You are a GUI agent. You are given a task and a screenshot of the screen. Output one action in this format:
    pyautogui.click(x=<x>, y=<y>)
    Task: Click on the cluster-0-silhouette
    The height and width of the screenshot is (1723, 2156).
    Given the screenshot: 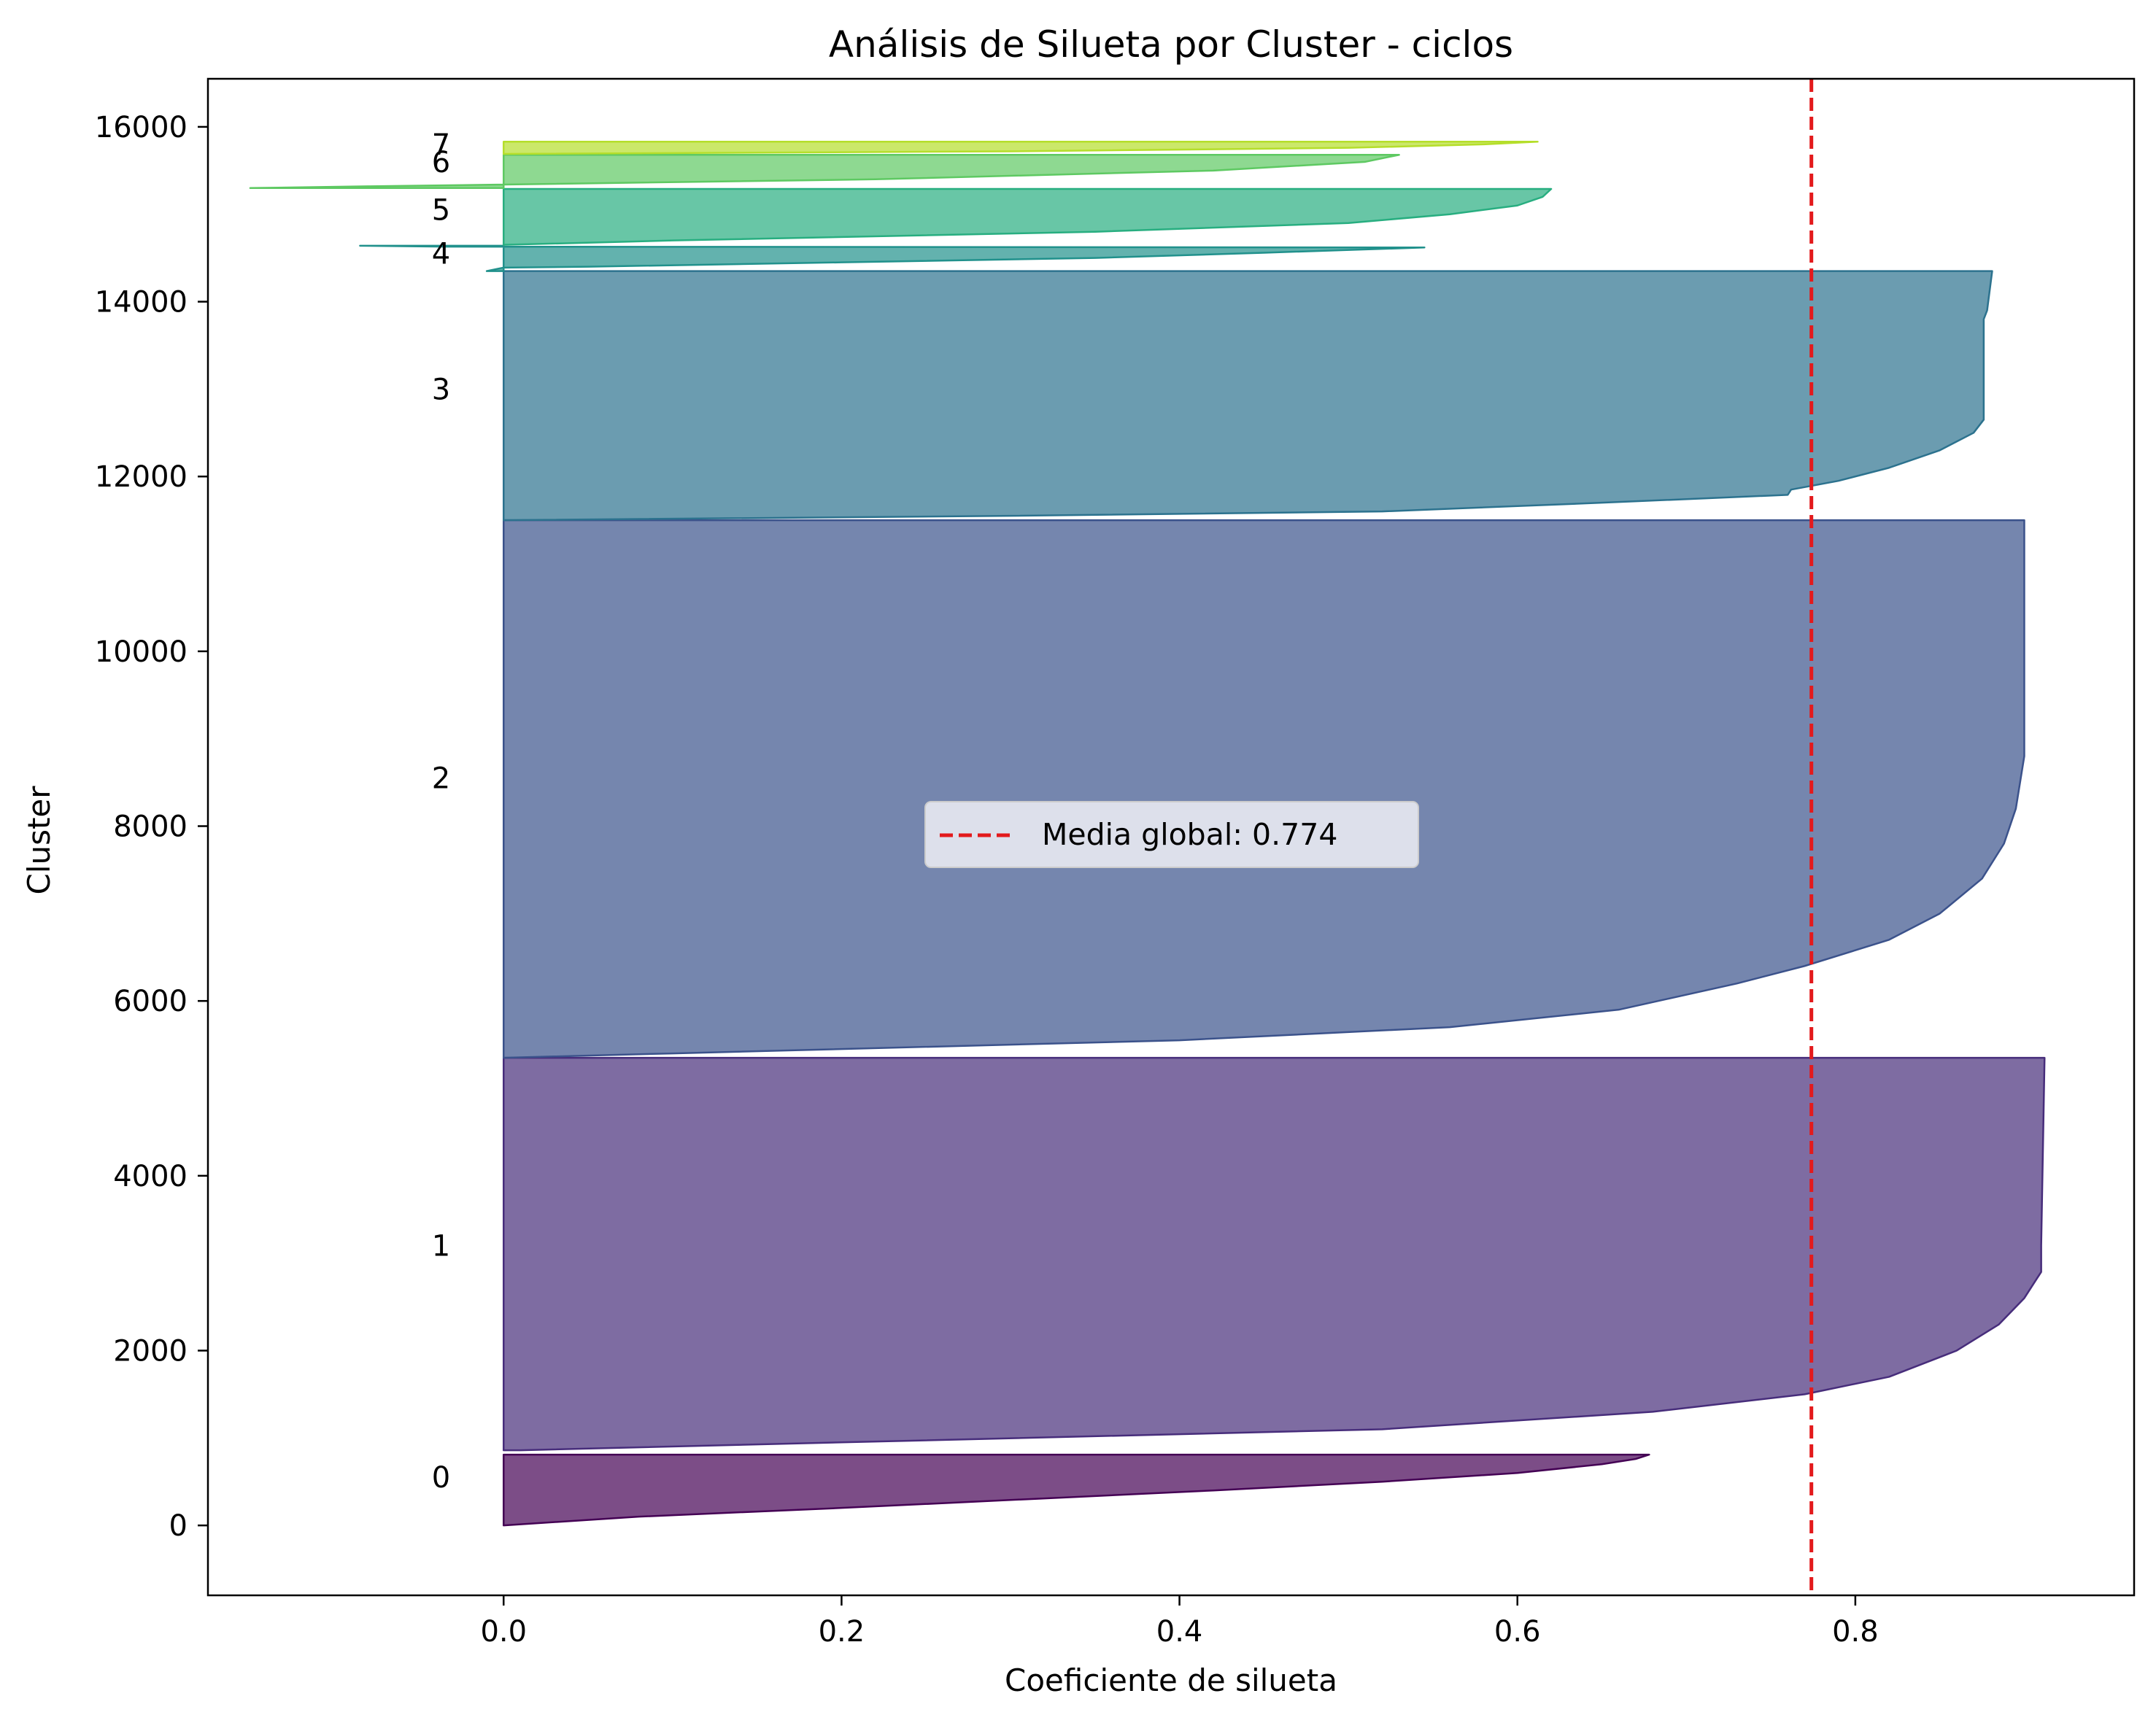 What is the action you would take?
    pyautogui.click(x=1076, y=1490)
    